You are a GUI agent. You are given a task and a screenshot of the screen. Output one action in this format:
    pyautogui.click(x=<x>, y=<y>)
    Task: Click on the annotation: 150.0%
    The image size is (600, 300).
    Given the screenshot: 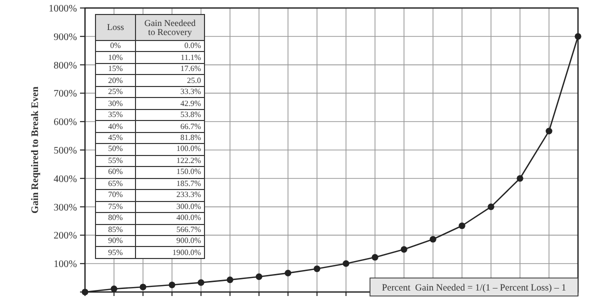 What is the action you would take?
    pyautogui.click(x=170, y=172)
    